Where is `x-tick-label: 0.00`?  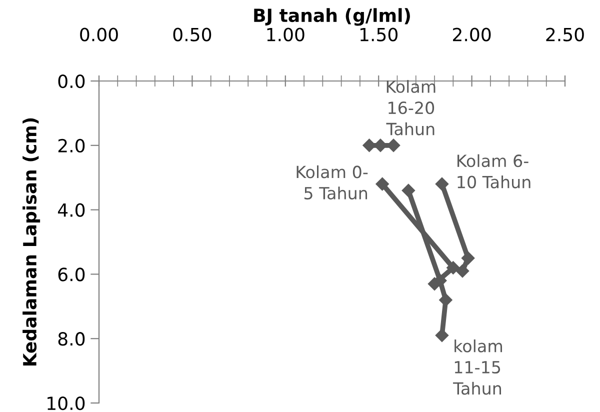 x-tick-label: 0.00 is located at coordinates (99, 35).